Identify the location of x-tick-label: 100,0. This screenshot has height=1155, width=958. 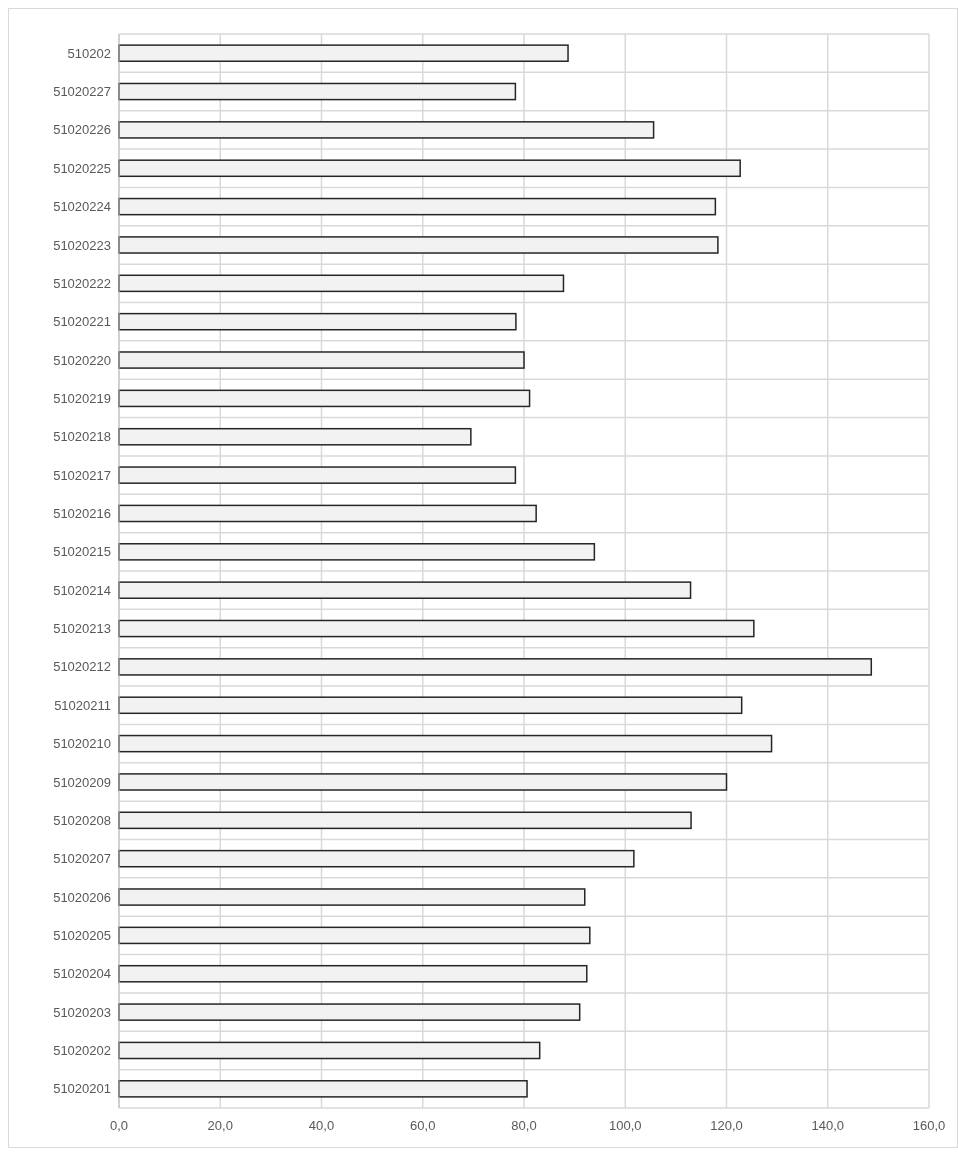
(625, 1125).